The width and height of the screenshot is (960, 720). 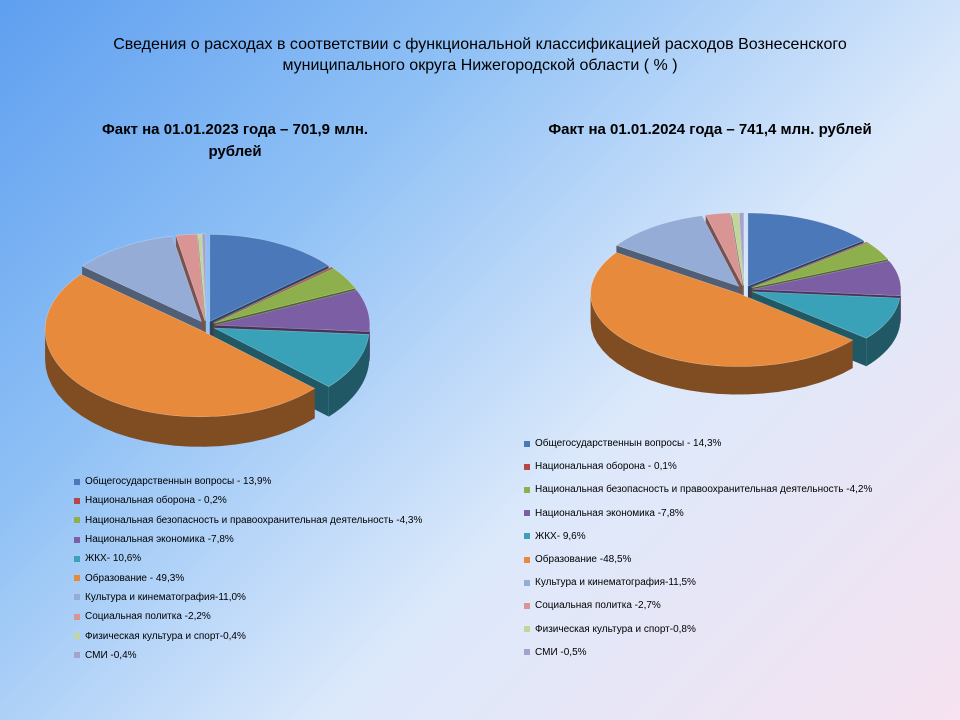 What do you see at coordinates (615, 583) in the screenshot?
I see `legend-2024-label-6: Культура и кинематография-11,5%` at bounding box center [615, 583].